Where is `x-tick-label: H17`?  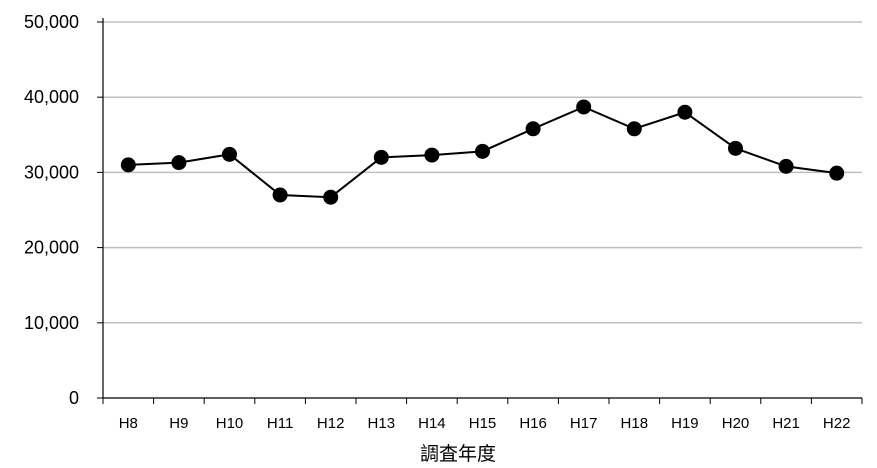 x-tick-label: H17 is located at coordinates (584, 423).